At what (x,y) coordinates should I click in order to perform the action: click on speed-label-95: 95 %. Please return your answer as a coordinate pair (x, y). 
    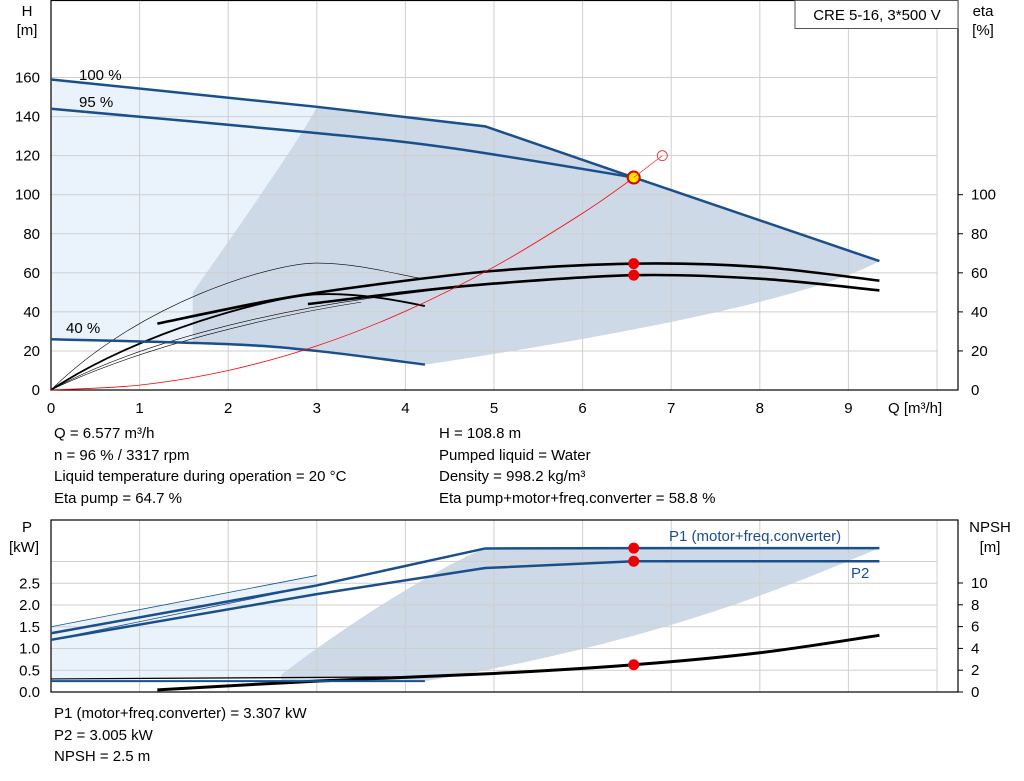
    Looking at the image, I should click on (96, 102).